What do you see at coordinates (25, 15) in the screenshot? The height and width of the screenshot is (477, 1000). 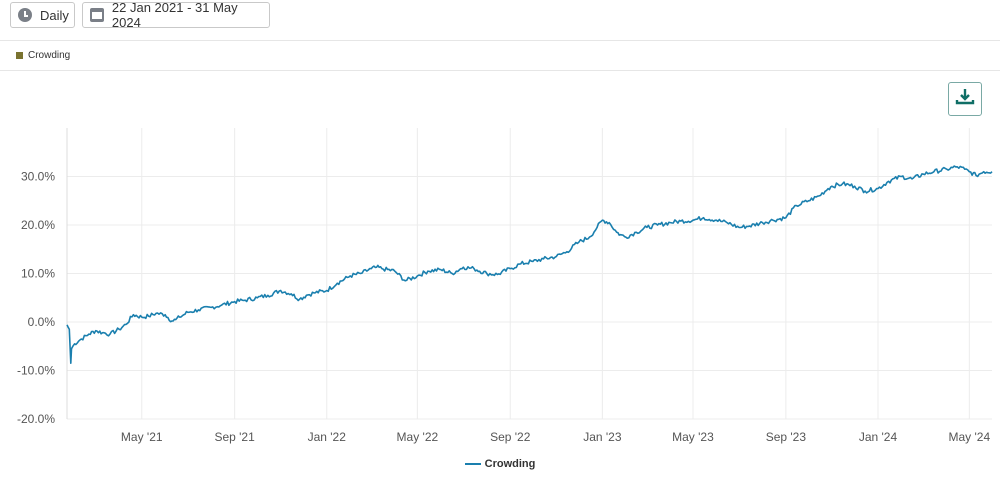 I see `clock-icon` at bounding box center [25, 15].